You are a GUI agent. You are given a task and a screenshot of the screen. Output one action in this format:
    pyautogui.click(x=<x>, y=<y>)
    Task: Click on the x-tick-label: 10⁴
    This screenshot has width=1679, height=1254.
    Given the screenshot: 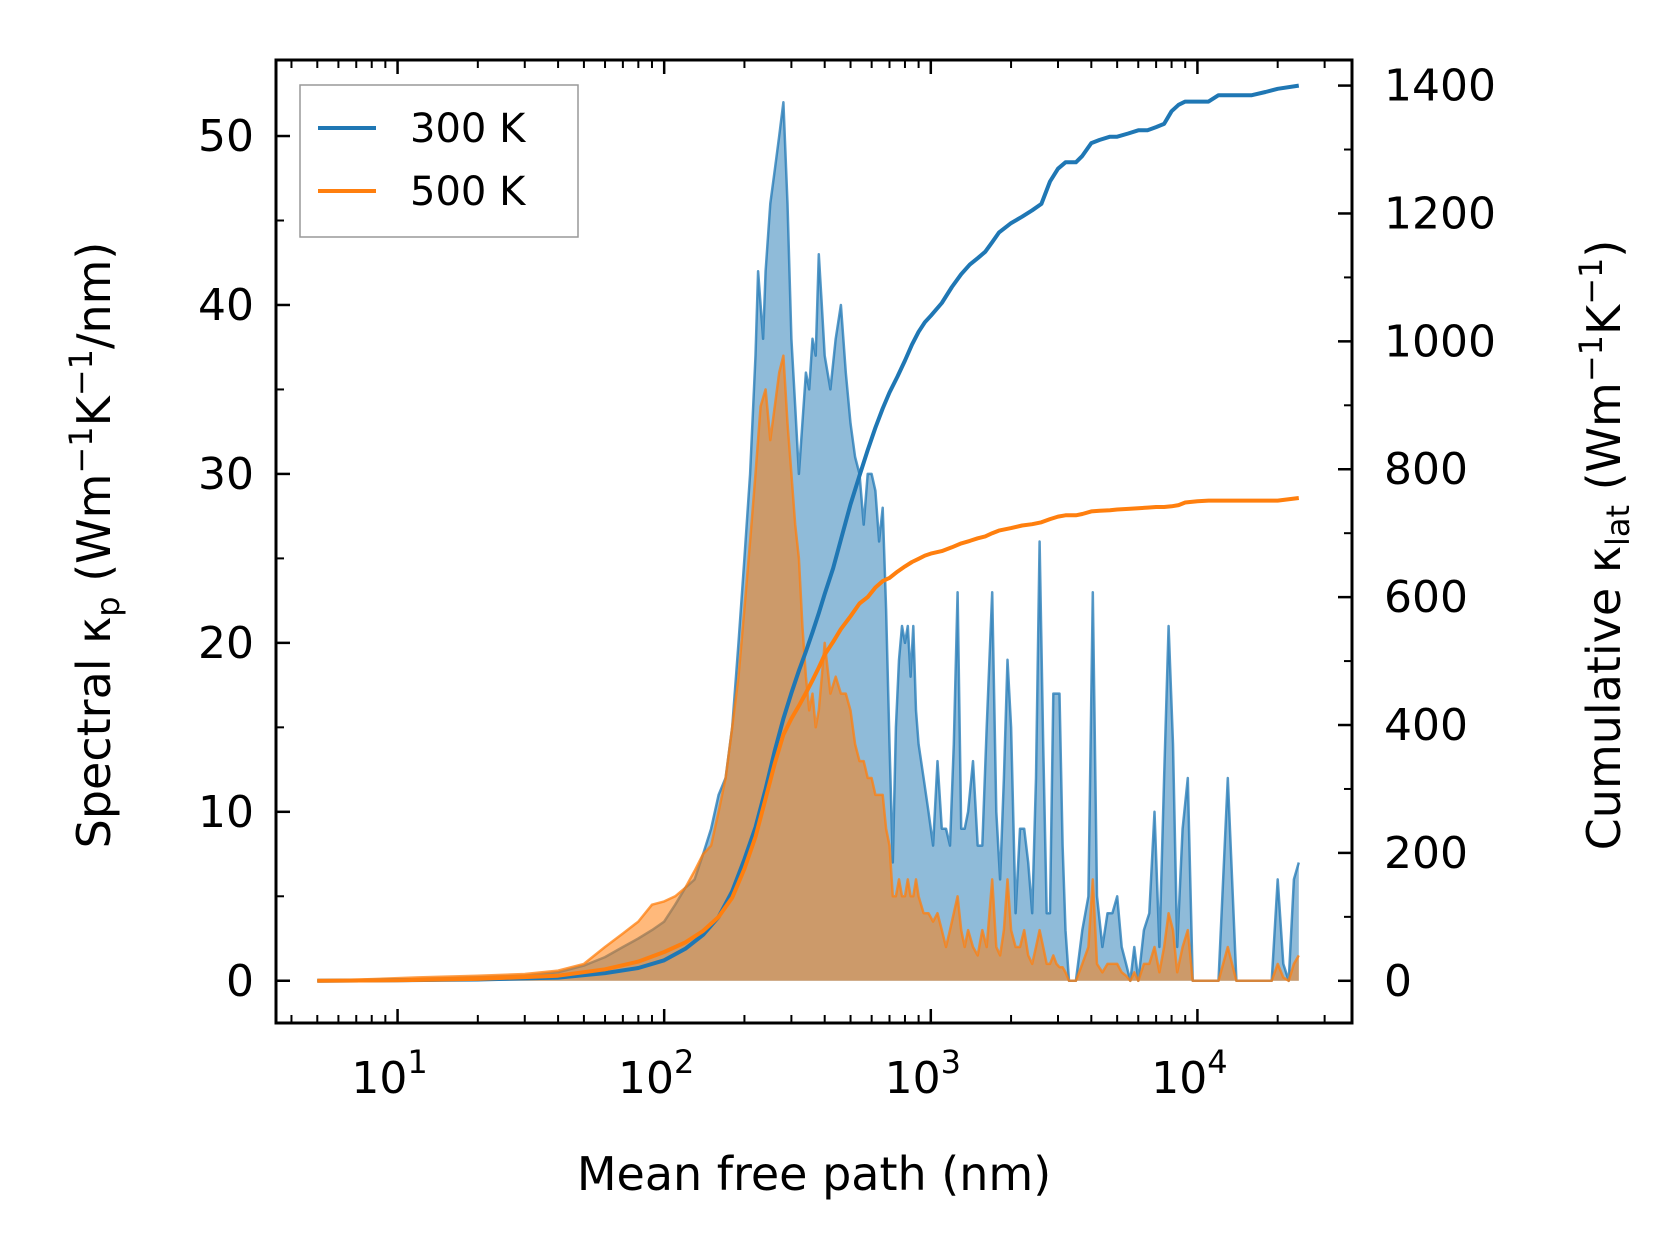 What is the action you would take?
    pyautogui.click(x=1189, y=1073)
    